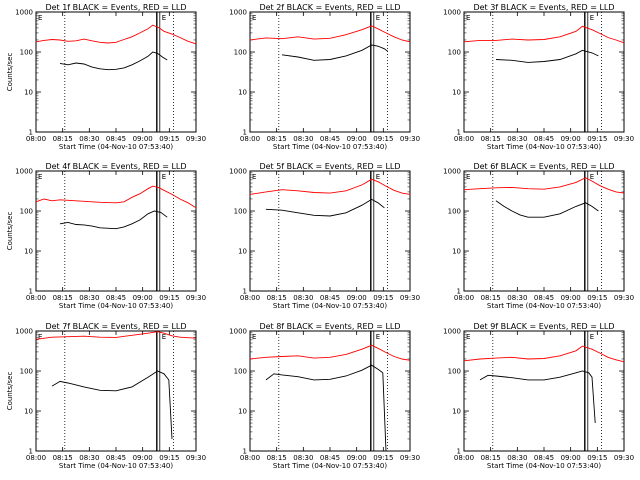  I want to click on chart-title: Det 1f BLACK = Events, RED = LLD, so click(115, 7).